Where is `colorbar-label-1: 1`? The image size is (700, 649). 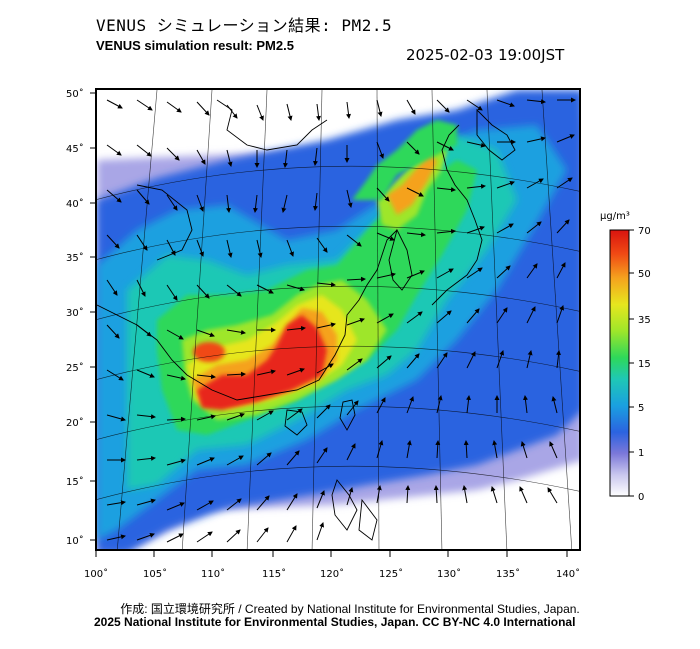 colorbar-label-1: 1 is located at coordinates (641, 453).